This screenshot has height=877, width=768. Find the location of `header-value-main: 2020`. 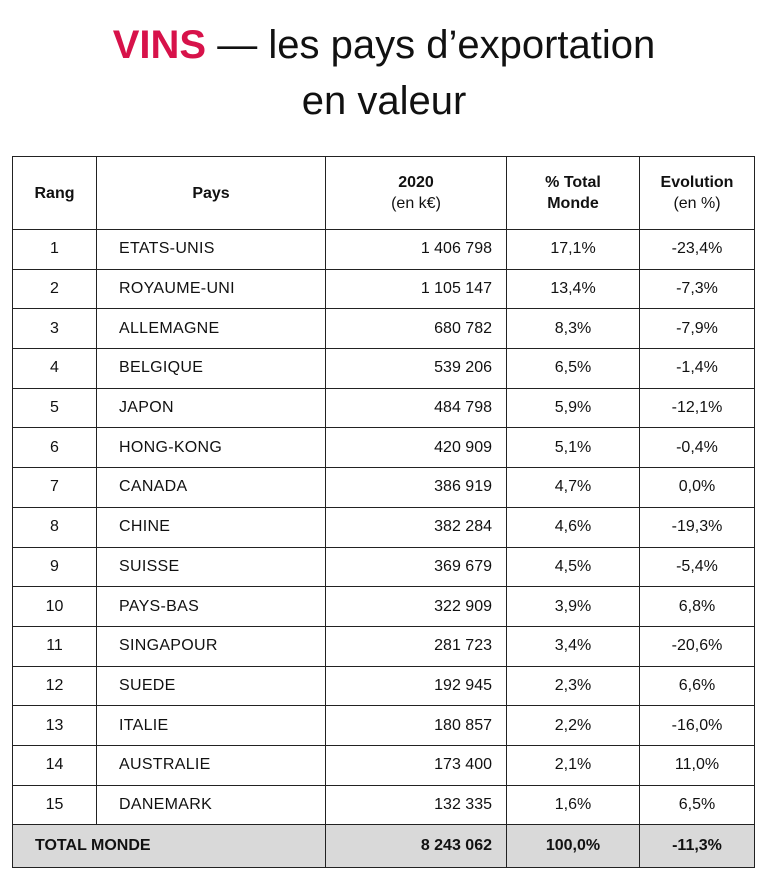

header-value-main: 2020 is located at coordinates (416, 182).